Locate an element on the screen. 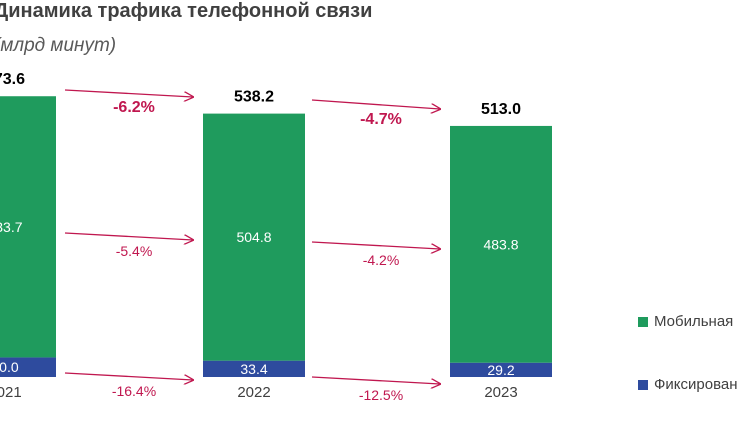  bar-fixed-2023 is located at coordinates (501, 369).